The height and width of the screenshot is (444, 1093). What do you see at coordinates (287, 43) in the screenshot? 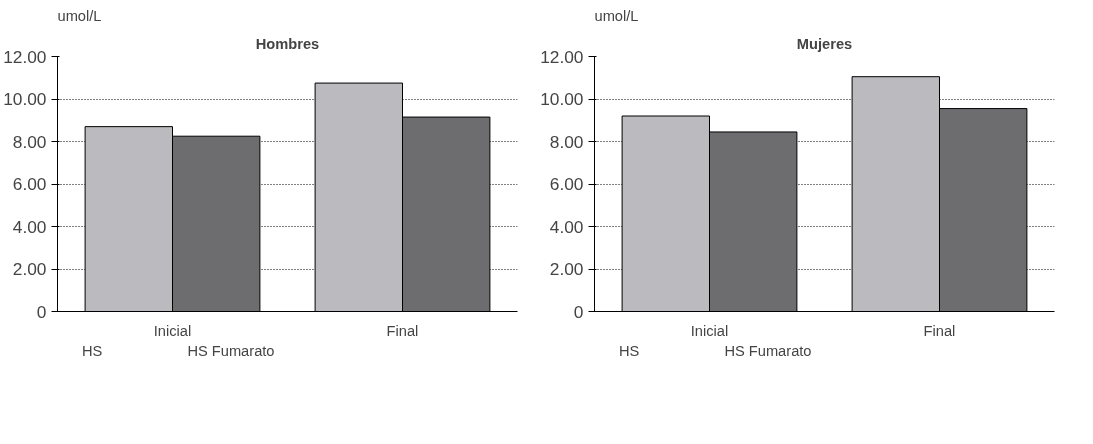
I see `chart-title: Hombres` at bounding box center [287, 43].